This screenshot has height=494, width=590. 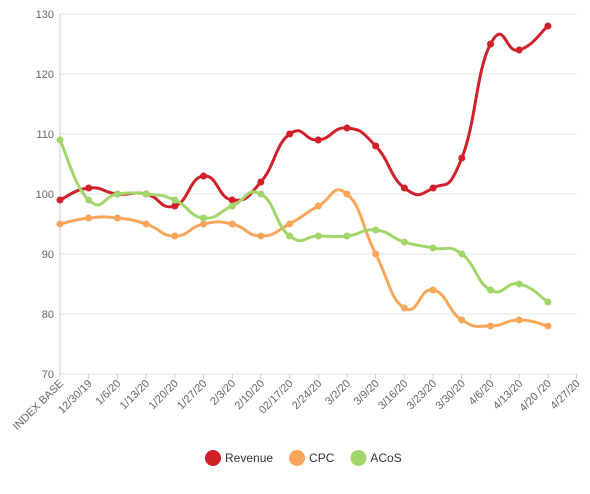 What do you see at coordinates (45, 135) in the screenshot?
I see `y-tick-label: 110` at bounding box center [45, 135].